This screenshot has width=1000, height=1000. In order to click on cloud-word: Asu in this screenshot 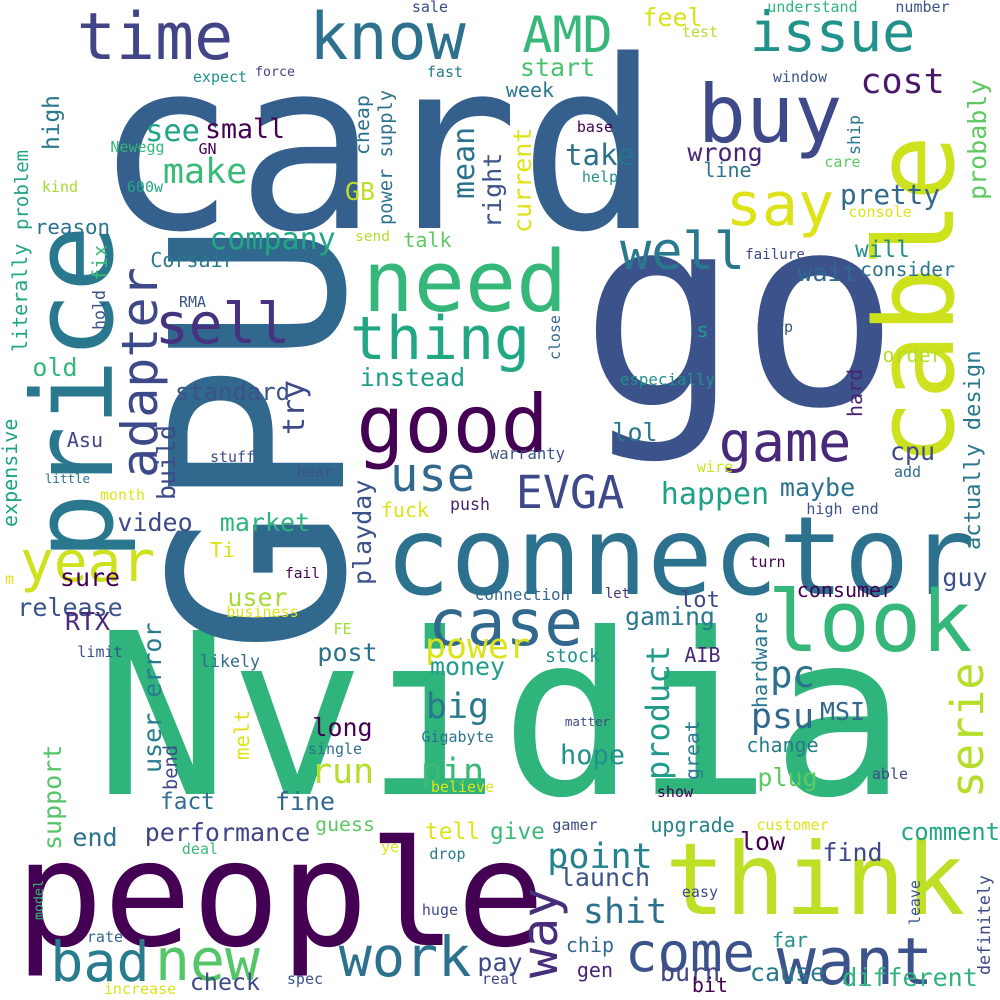, I will do `click(85, 440)`.